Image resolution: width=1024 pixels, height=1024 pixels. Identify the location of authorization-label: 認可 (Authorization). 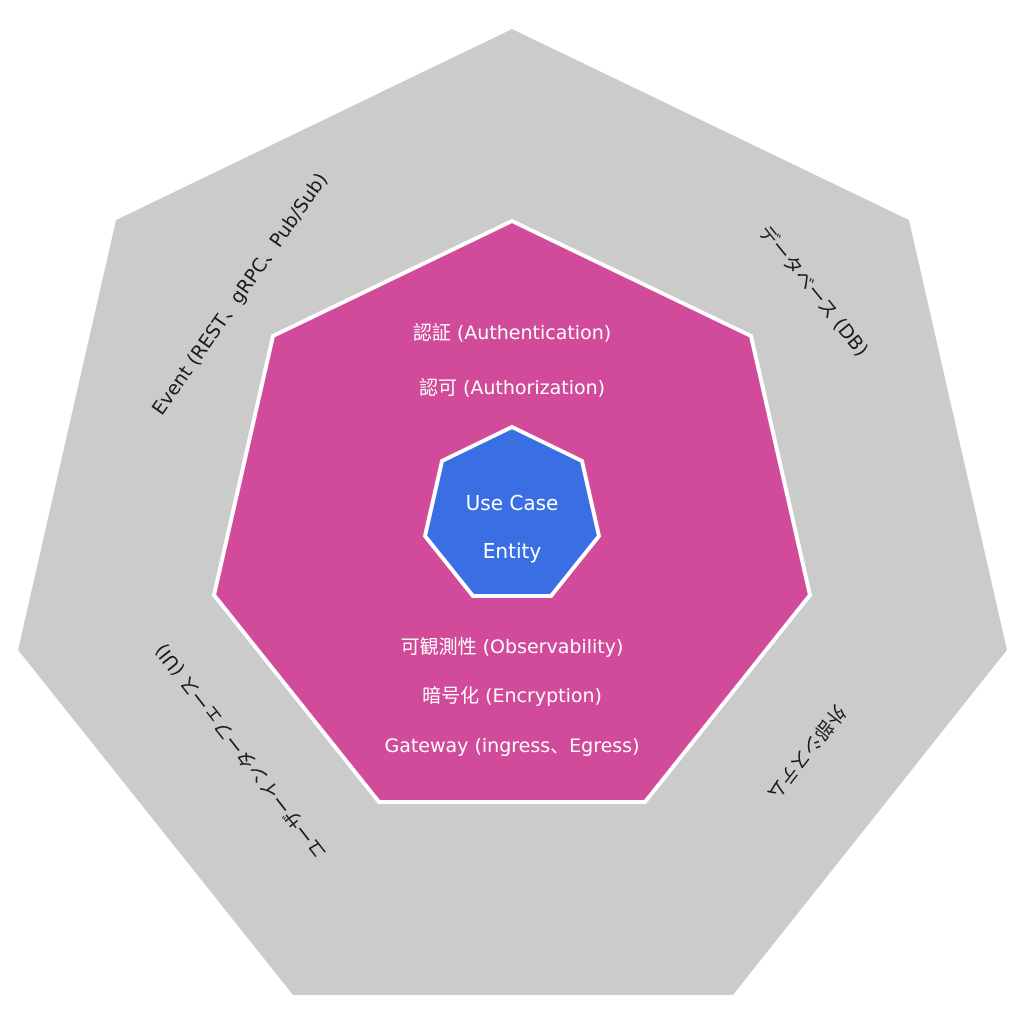
(512, 388).